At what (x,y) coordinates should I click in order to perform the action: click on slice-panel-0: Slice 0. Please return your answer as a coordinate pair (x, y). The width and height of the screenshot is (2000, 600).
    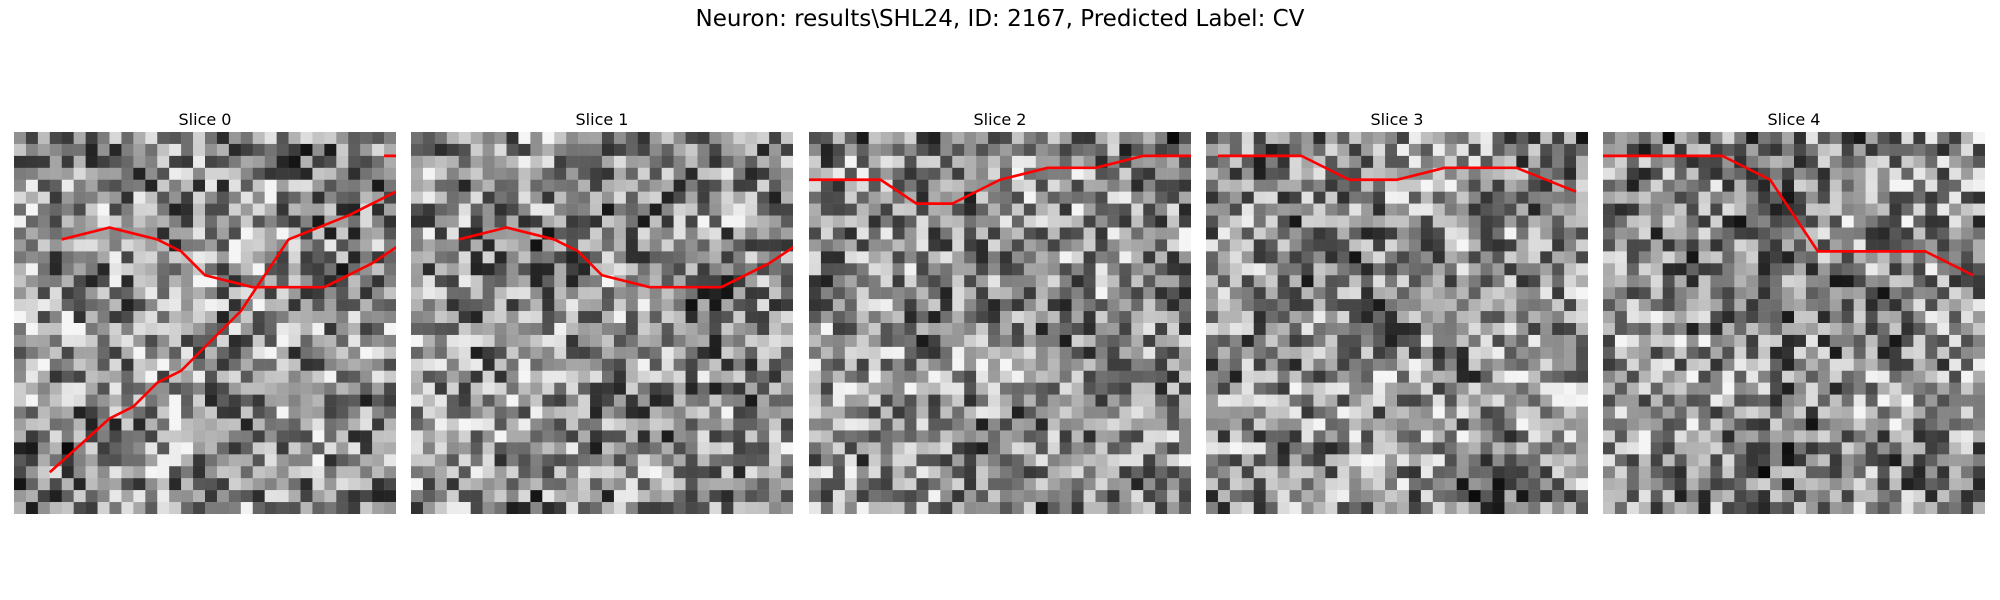
    Looking at the image, I should click on (205, 311).